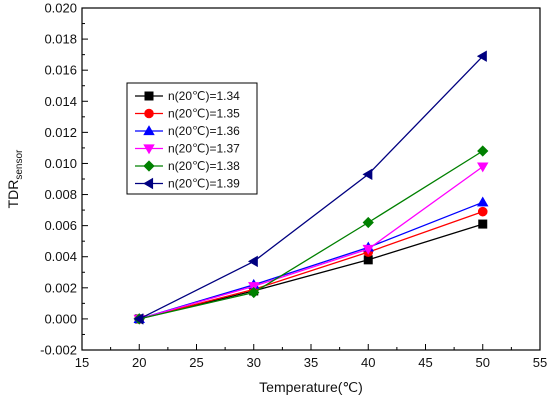 The image size is (550, 400). I want to click on y-tick-label: 0.014, so click(60, 101).